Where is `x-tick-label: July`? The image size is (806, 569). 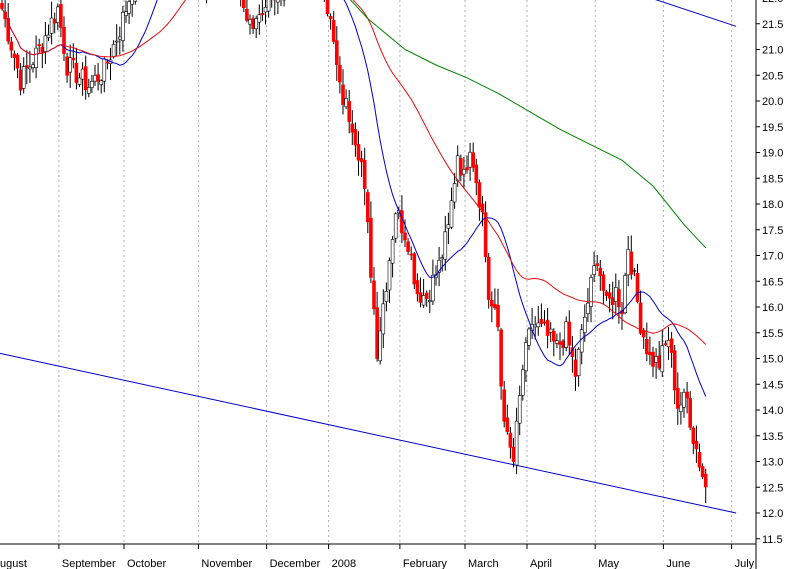
x-tick-label: July is located at coordinates (745, 563).